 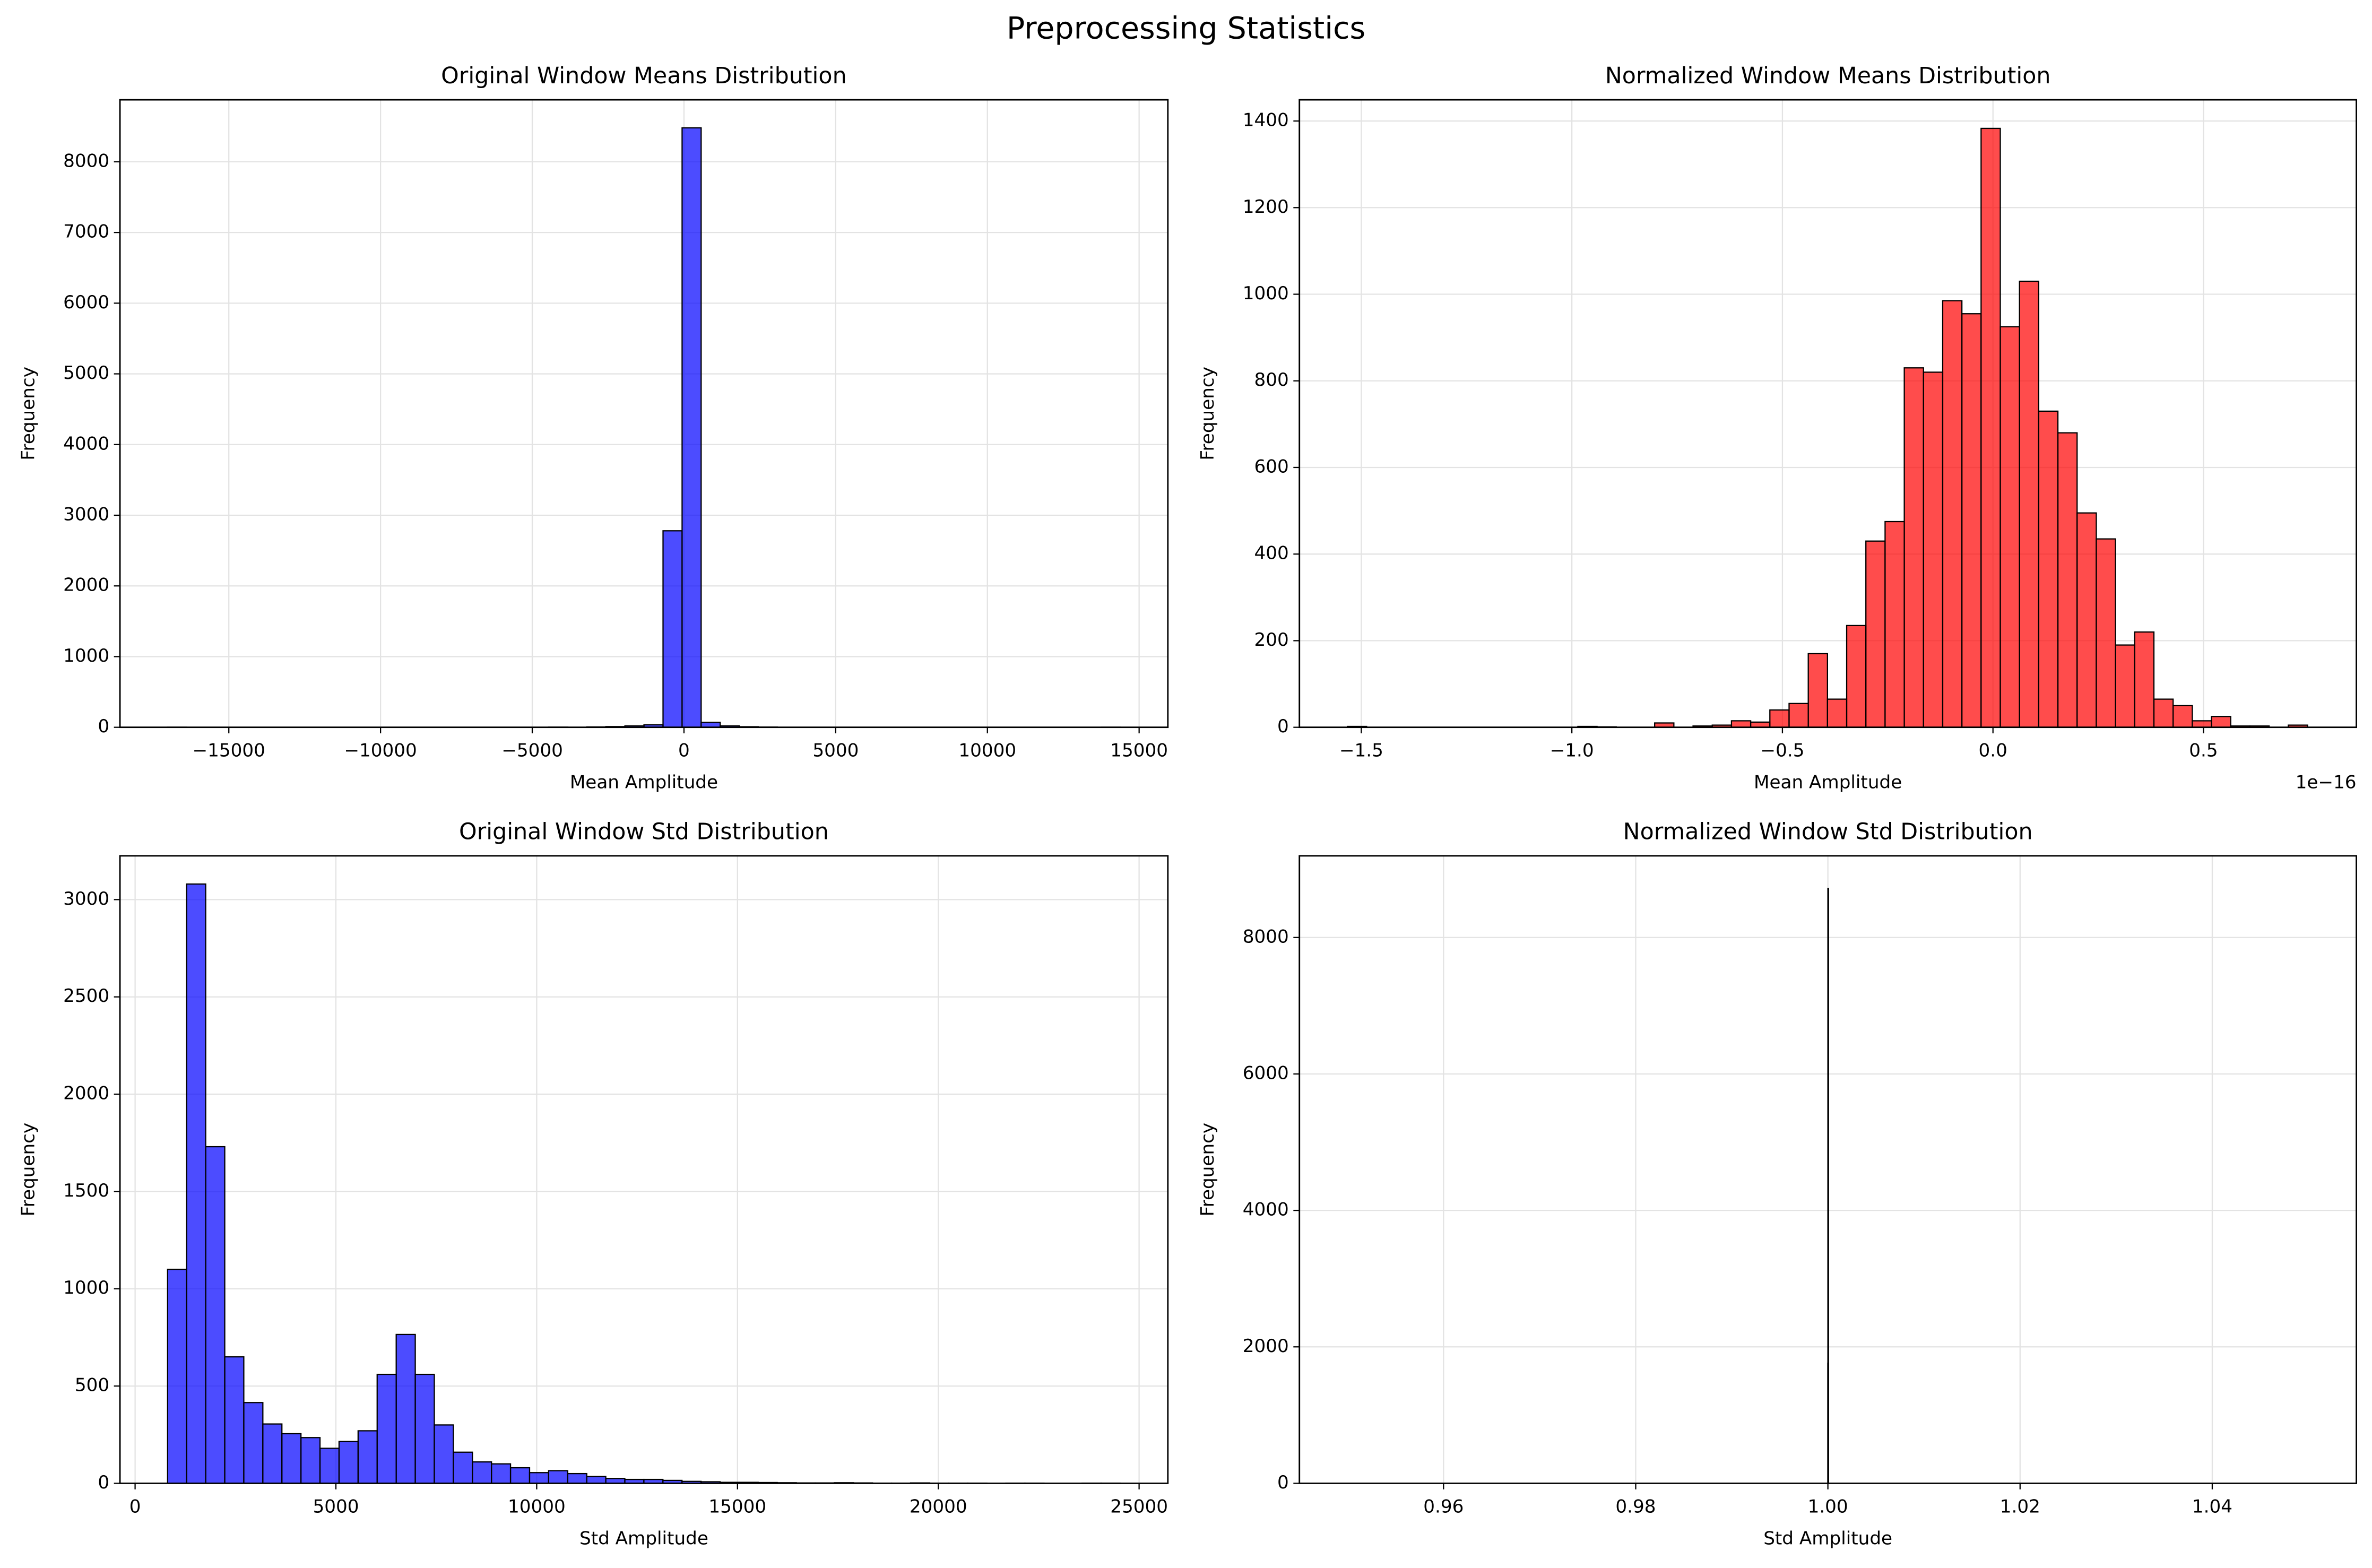 I want to click on figure-title: Preprocessing Statistics, so click(x=1186, y=28).